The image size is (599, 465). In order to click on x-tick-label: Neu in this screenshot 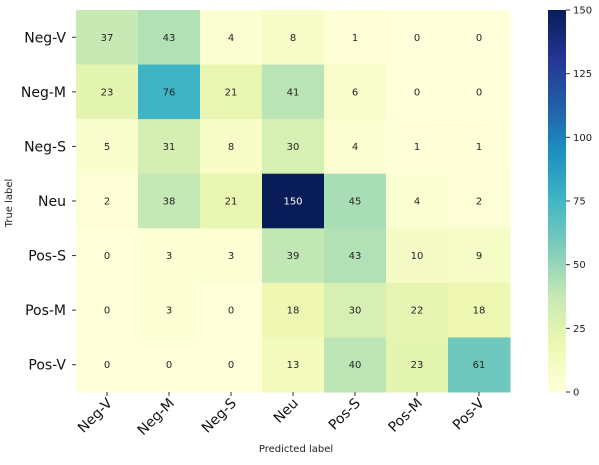, I will do `click(286, 411)`.